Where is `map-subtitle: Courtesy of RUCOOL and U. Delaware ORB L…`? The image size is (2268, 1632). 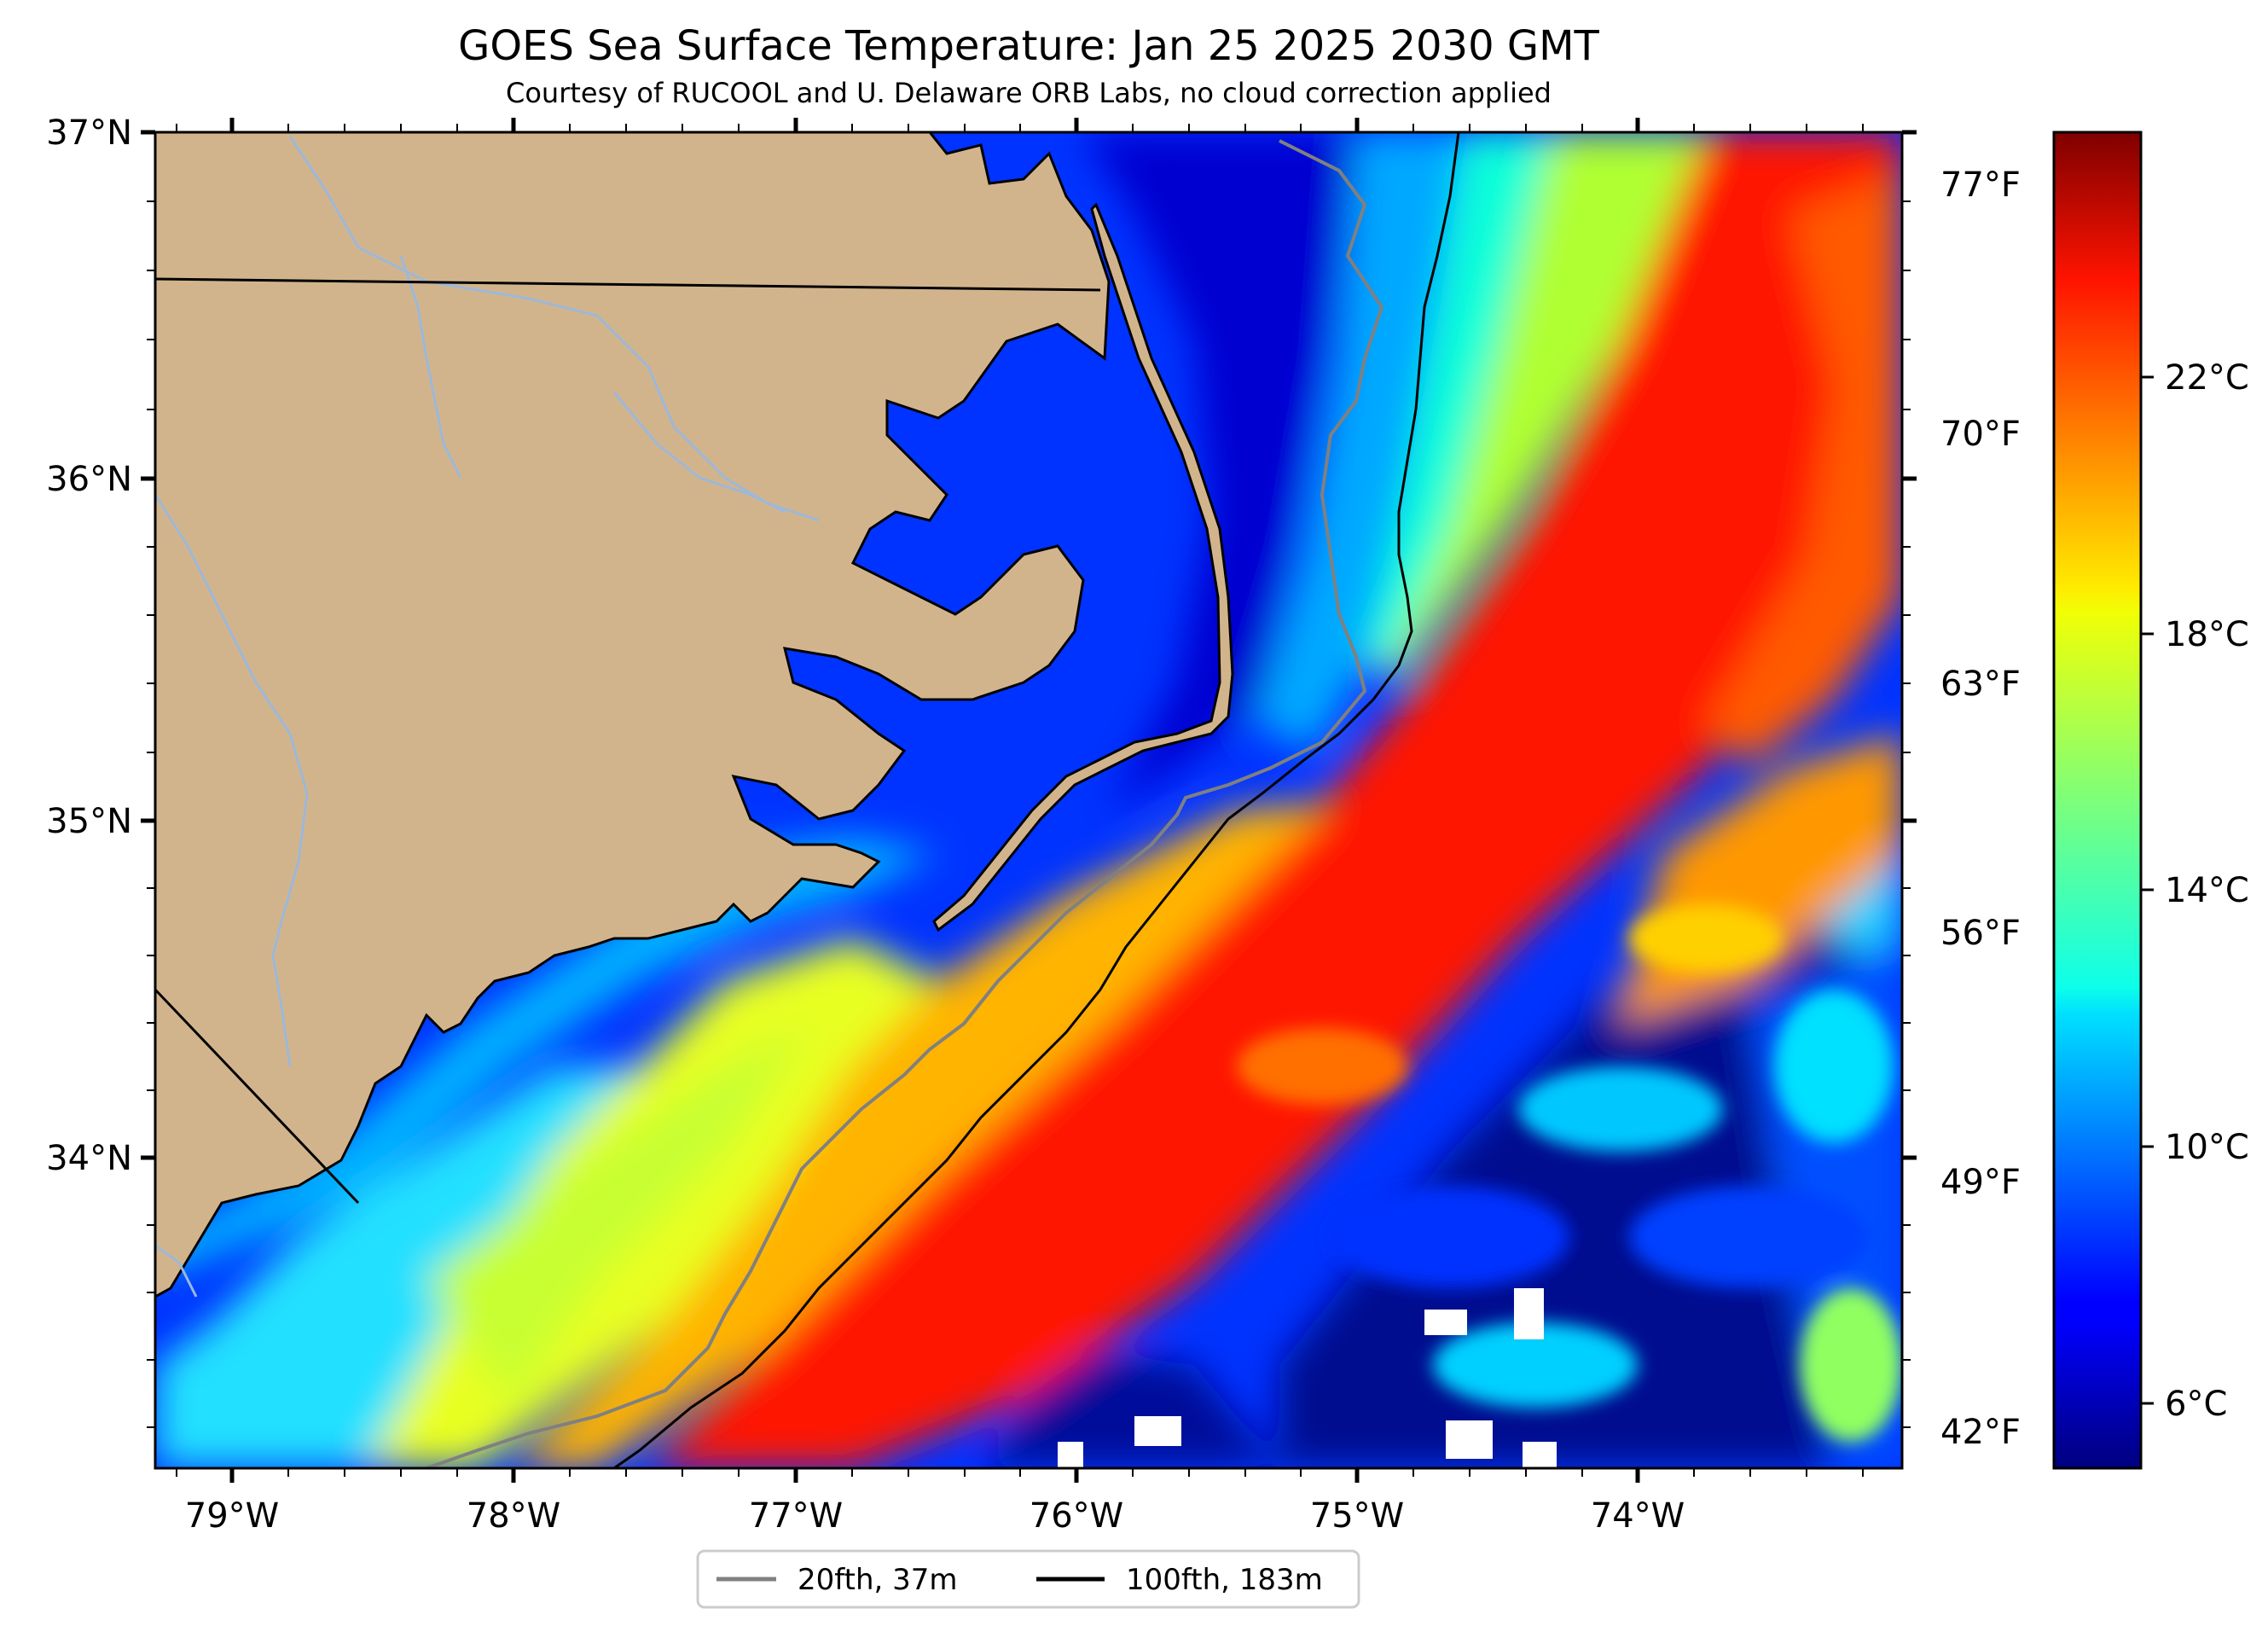 map-subtitle: Courtesy of RUCOOL and U. Delaware ORB L… is located at coordinates (1029, 93).